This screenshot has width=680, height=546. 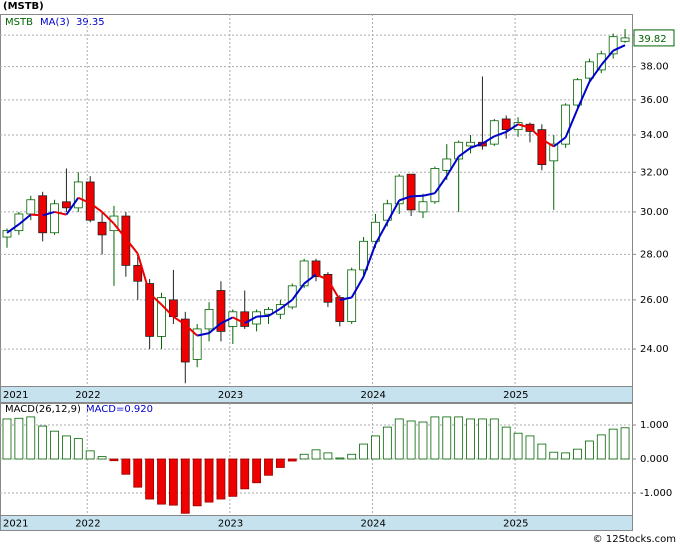 I want to click on y-tick-label: 32.00, so click(x=654, y=172).